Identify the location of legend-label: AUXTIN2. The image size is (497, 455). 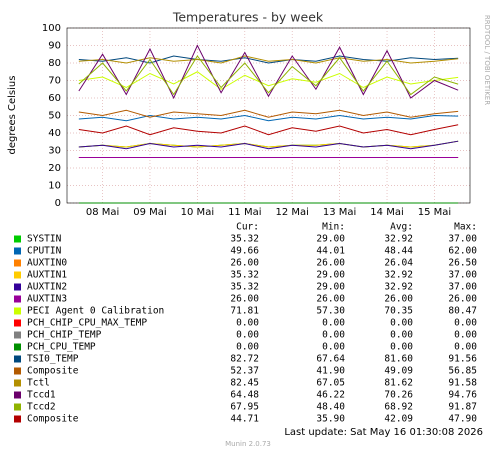
(47, 287).